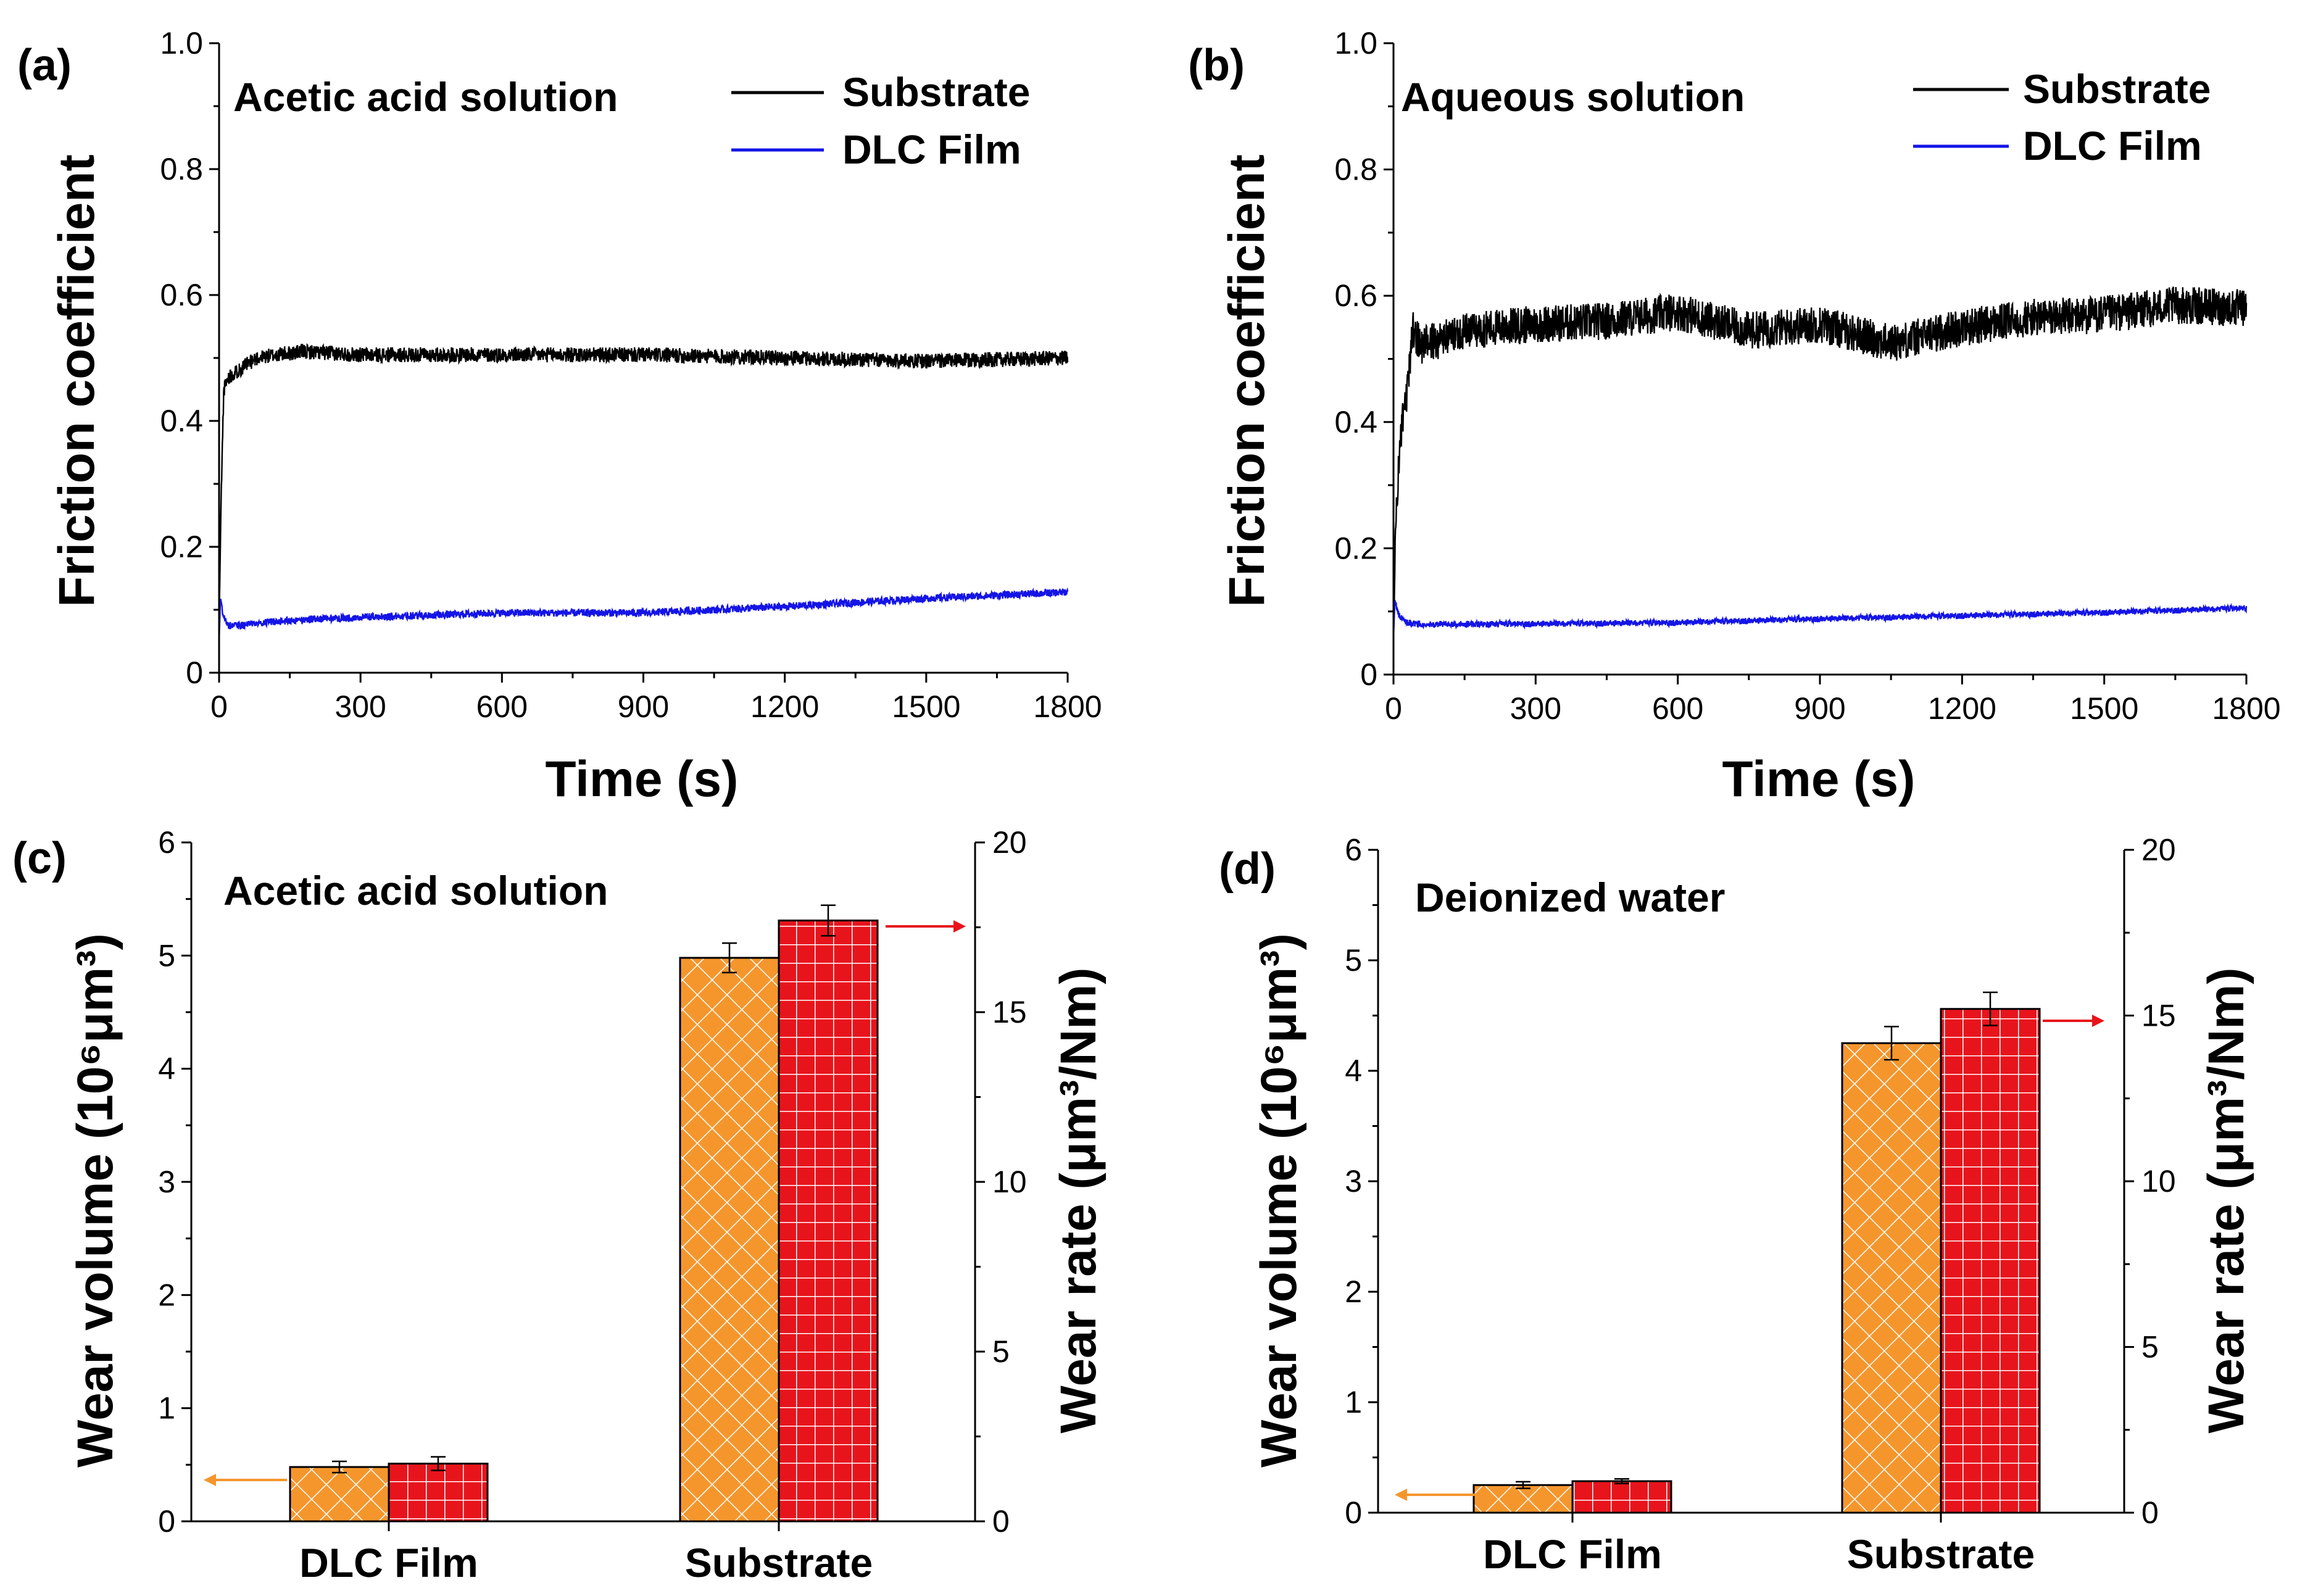 Image resolution: width=2305 pixels, height=1596 pixels. I want to click on panel-label: (b), so click(1217, 65).